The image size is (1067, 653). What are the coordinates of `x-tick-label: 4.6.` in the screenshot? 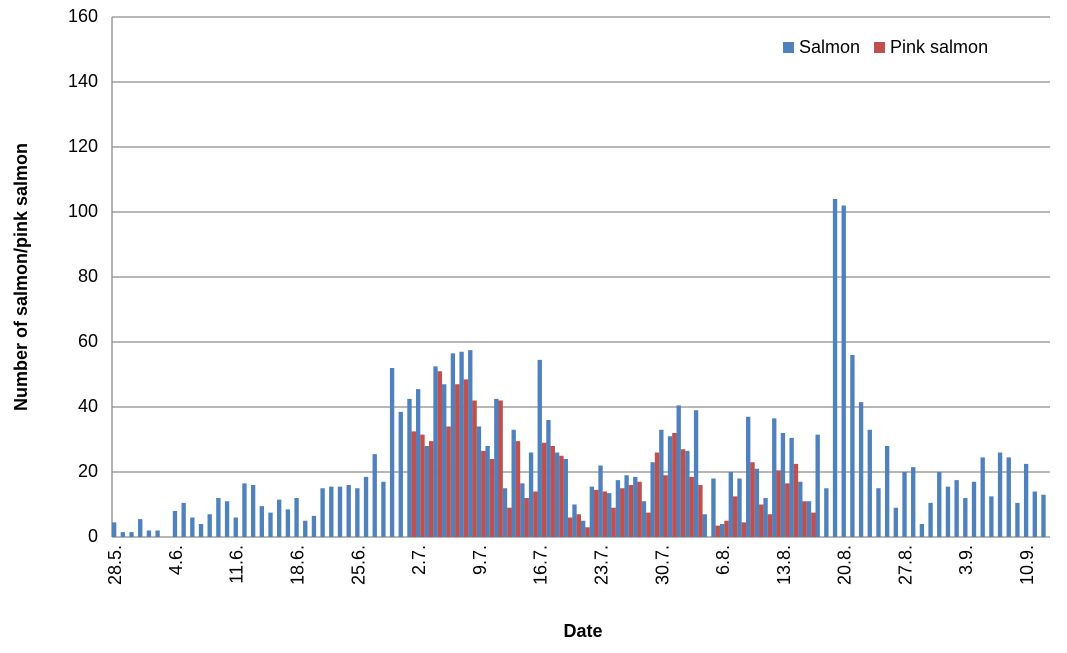 It's located at (176, 560).